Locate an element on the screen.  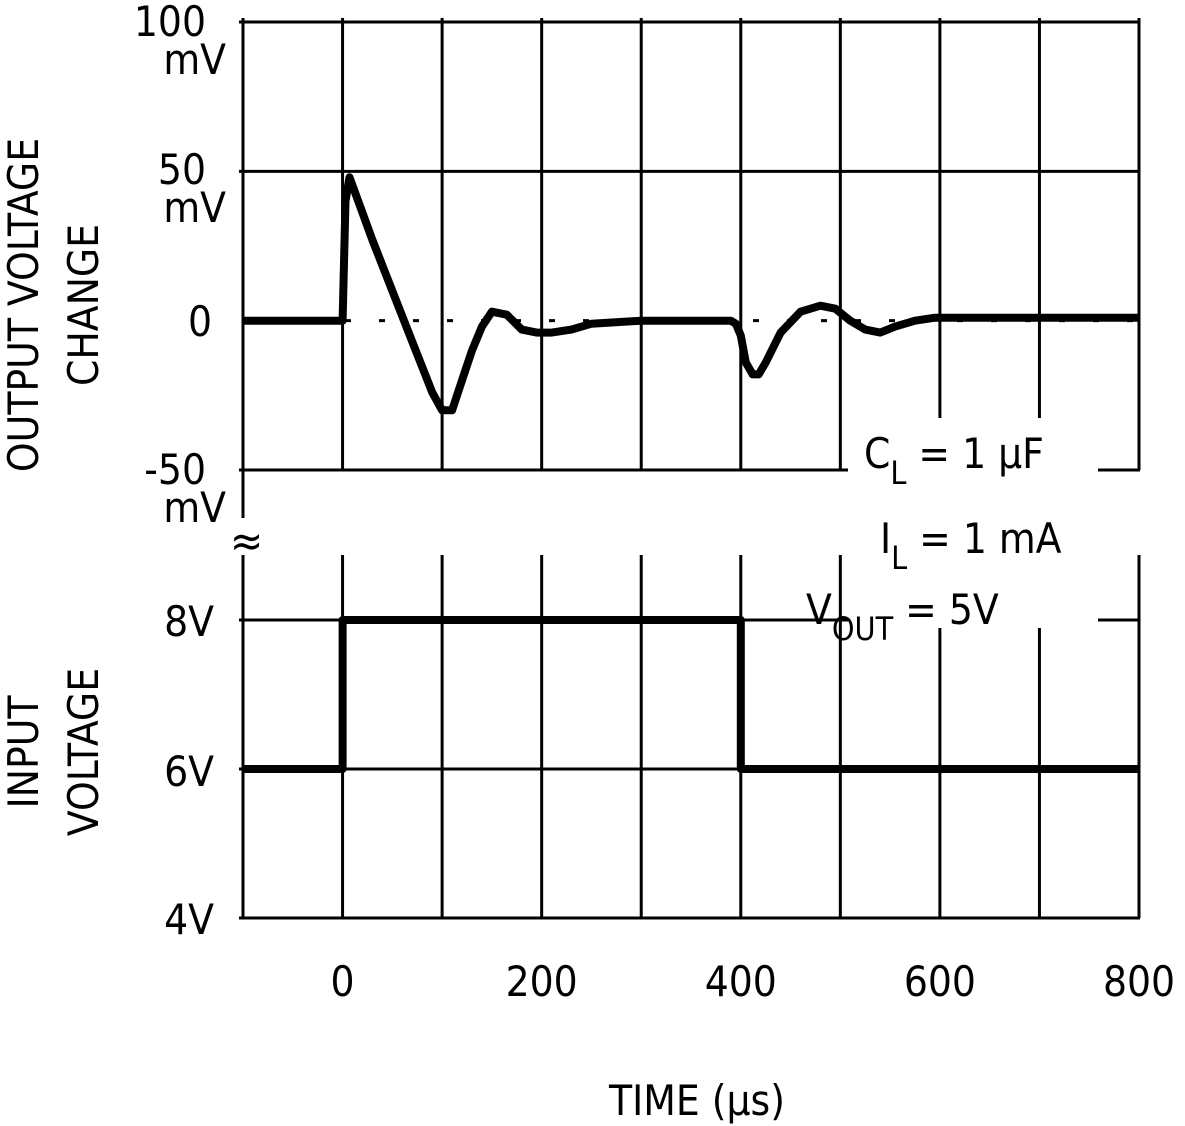
output-y-axis-title-line2: CHANGE is located at coordinates (83, 305).